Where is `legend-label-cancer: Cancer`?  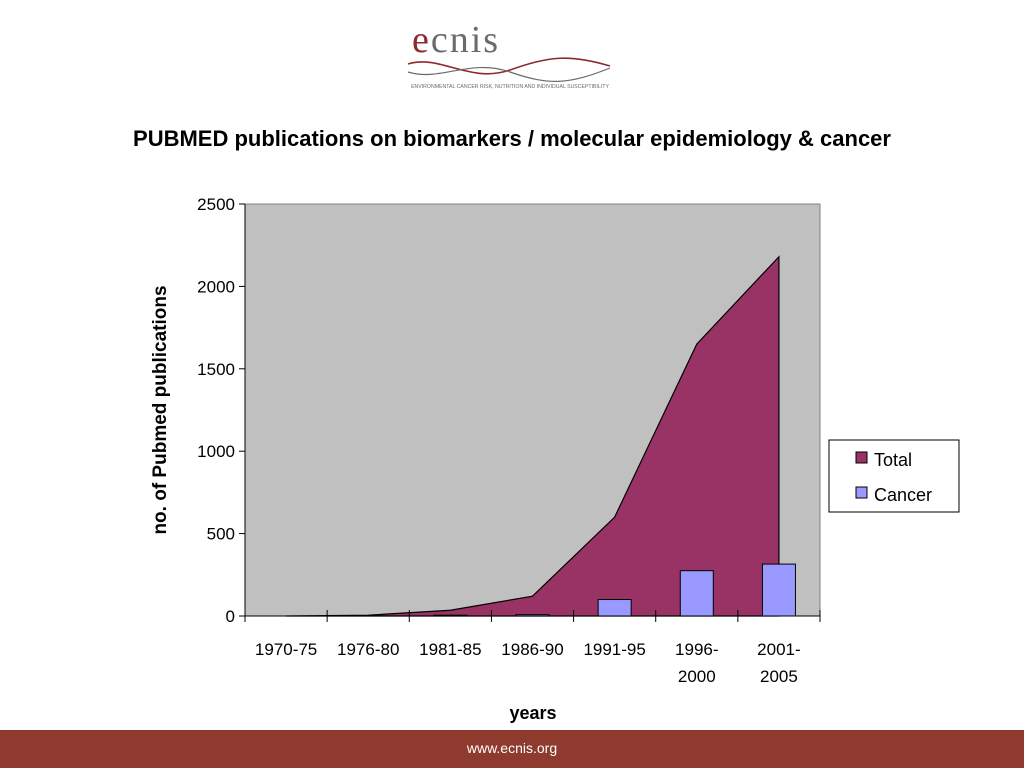
legend-label-cancer: Cancer is located at coordinates (903, 495).